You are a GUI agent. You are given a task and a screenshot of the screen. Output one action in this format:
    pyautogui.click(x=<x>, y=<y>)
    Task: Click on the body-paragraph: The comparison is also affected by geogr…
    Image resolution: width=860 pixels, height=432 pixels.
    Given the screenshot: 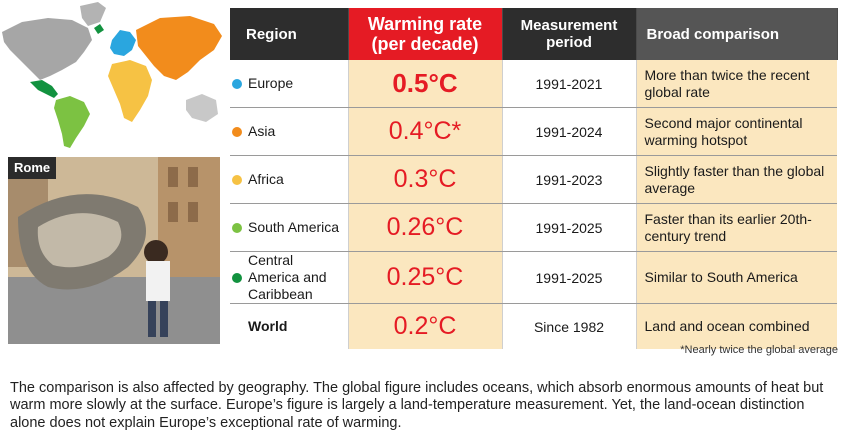 What is the action you would take?
    pyautogui.click(x=425, y=406)
    